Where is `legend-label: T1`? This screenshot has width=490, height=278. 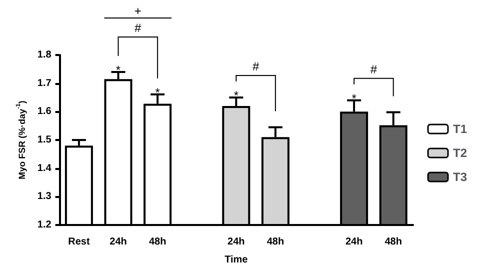 legend-label: T1 is located at coordinates (460, 129).